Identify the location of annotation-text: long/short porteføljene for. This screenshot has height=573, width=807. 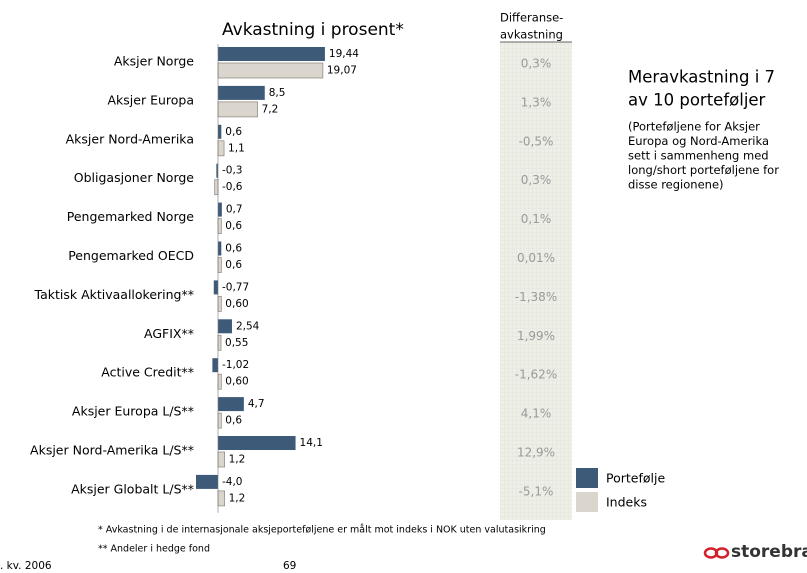
(703, 170).